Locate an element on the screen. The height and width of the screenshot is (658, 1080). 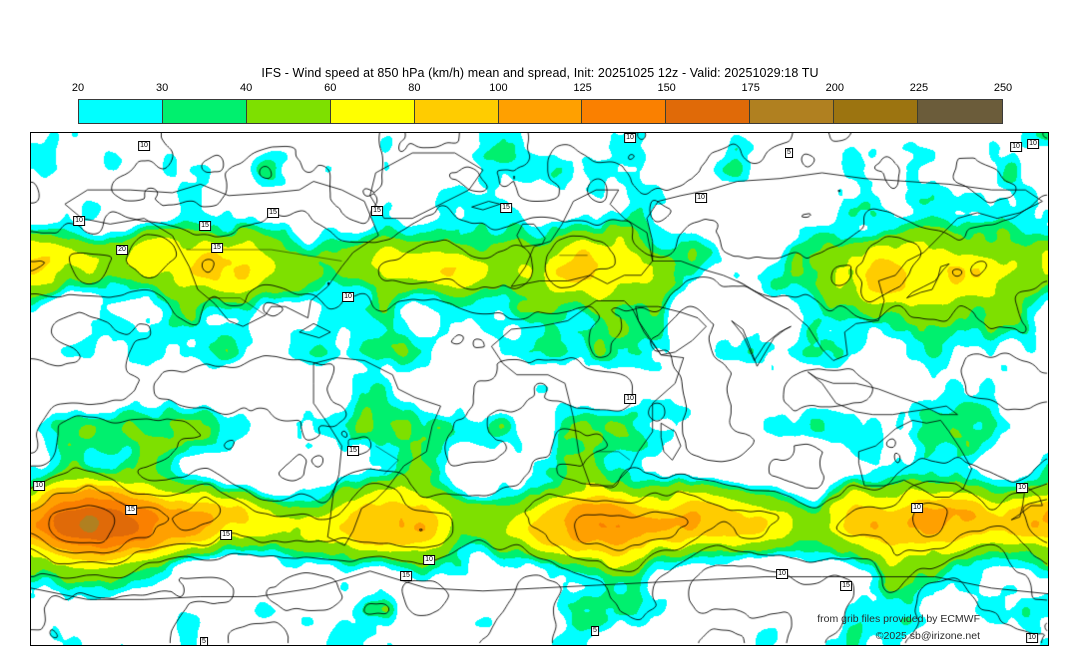
colorbar: 20 30 40 60 80 100 125 150 175 200 225 250 is located at coordinates (542, 104).